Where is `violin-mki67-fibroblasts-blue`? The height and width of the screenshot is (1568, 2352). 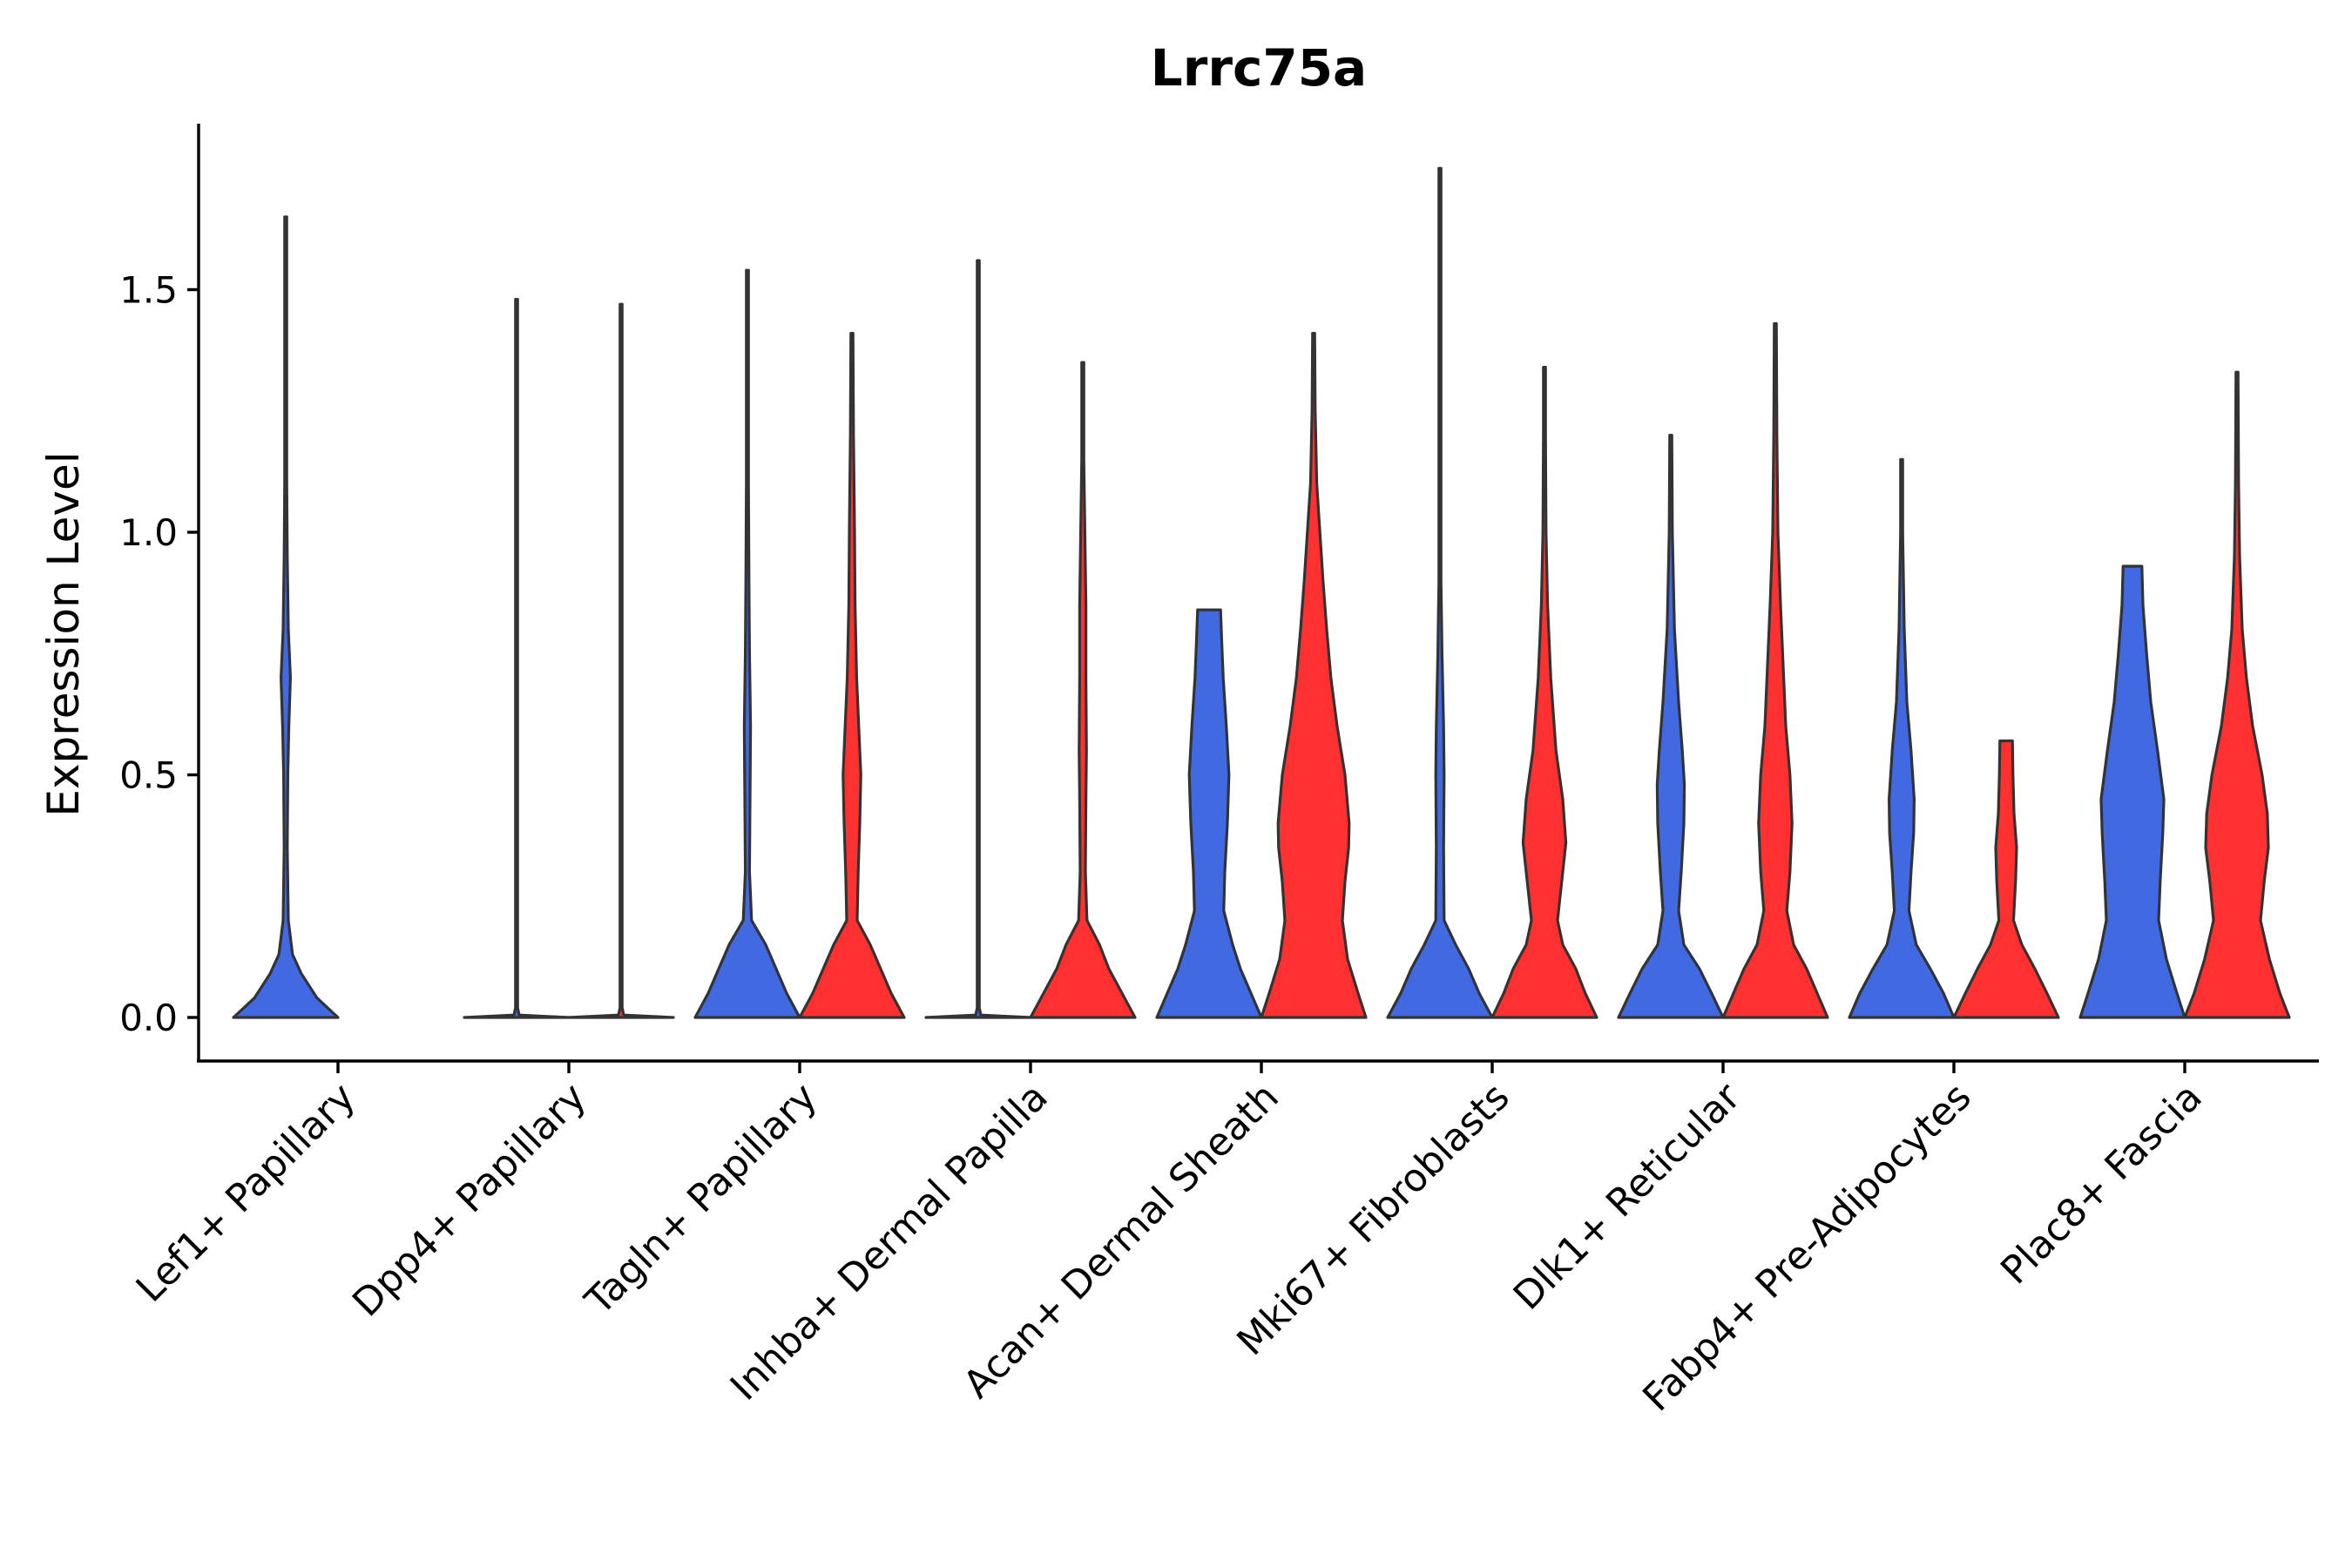 violin-mki67-fibroblasts-blue is located at coordinates (1440, 592).